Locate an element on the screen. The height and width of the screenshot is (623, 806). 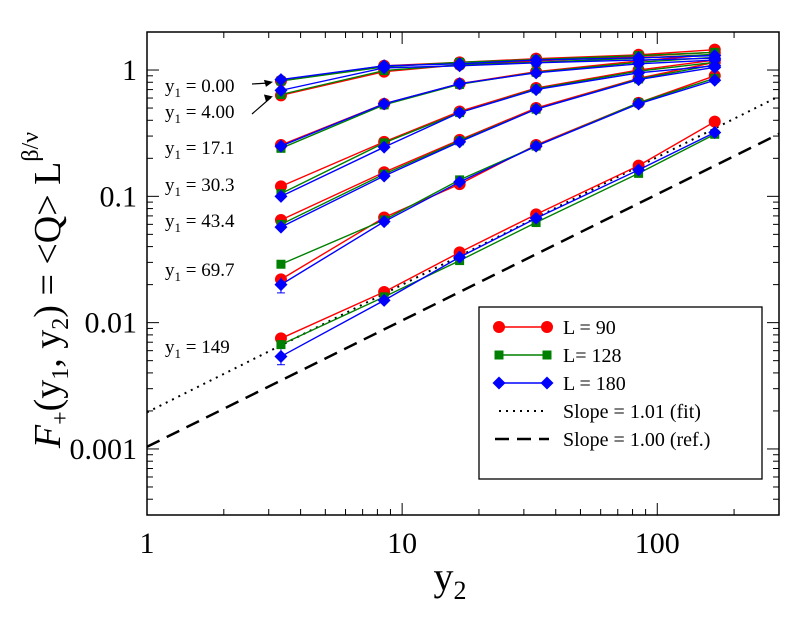
x-tick-label: 10 is located at coordinates (402, 543).